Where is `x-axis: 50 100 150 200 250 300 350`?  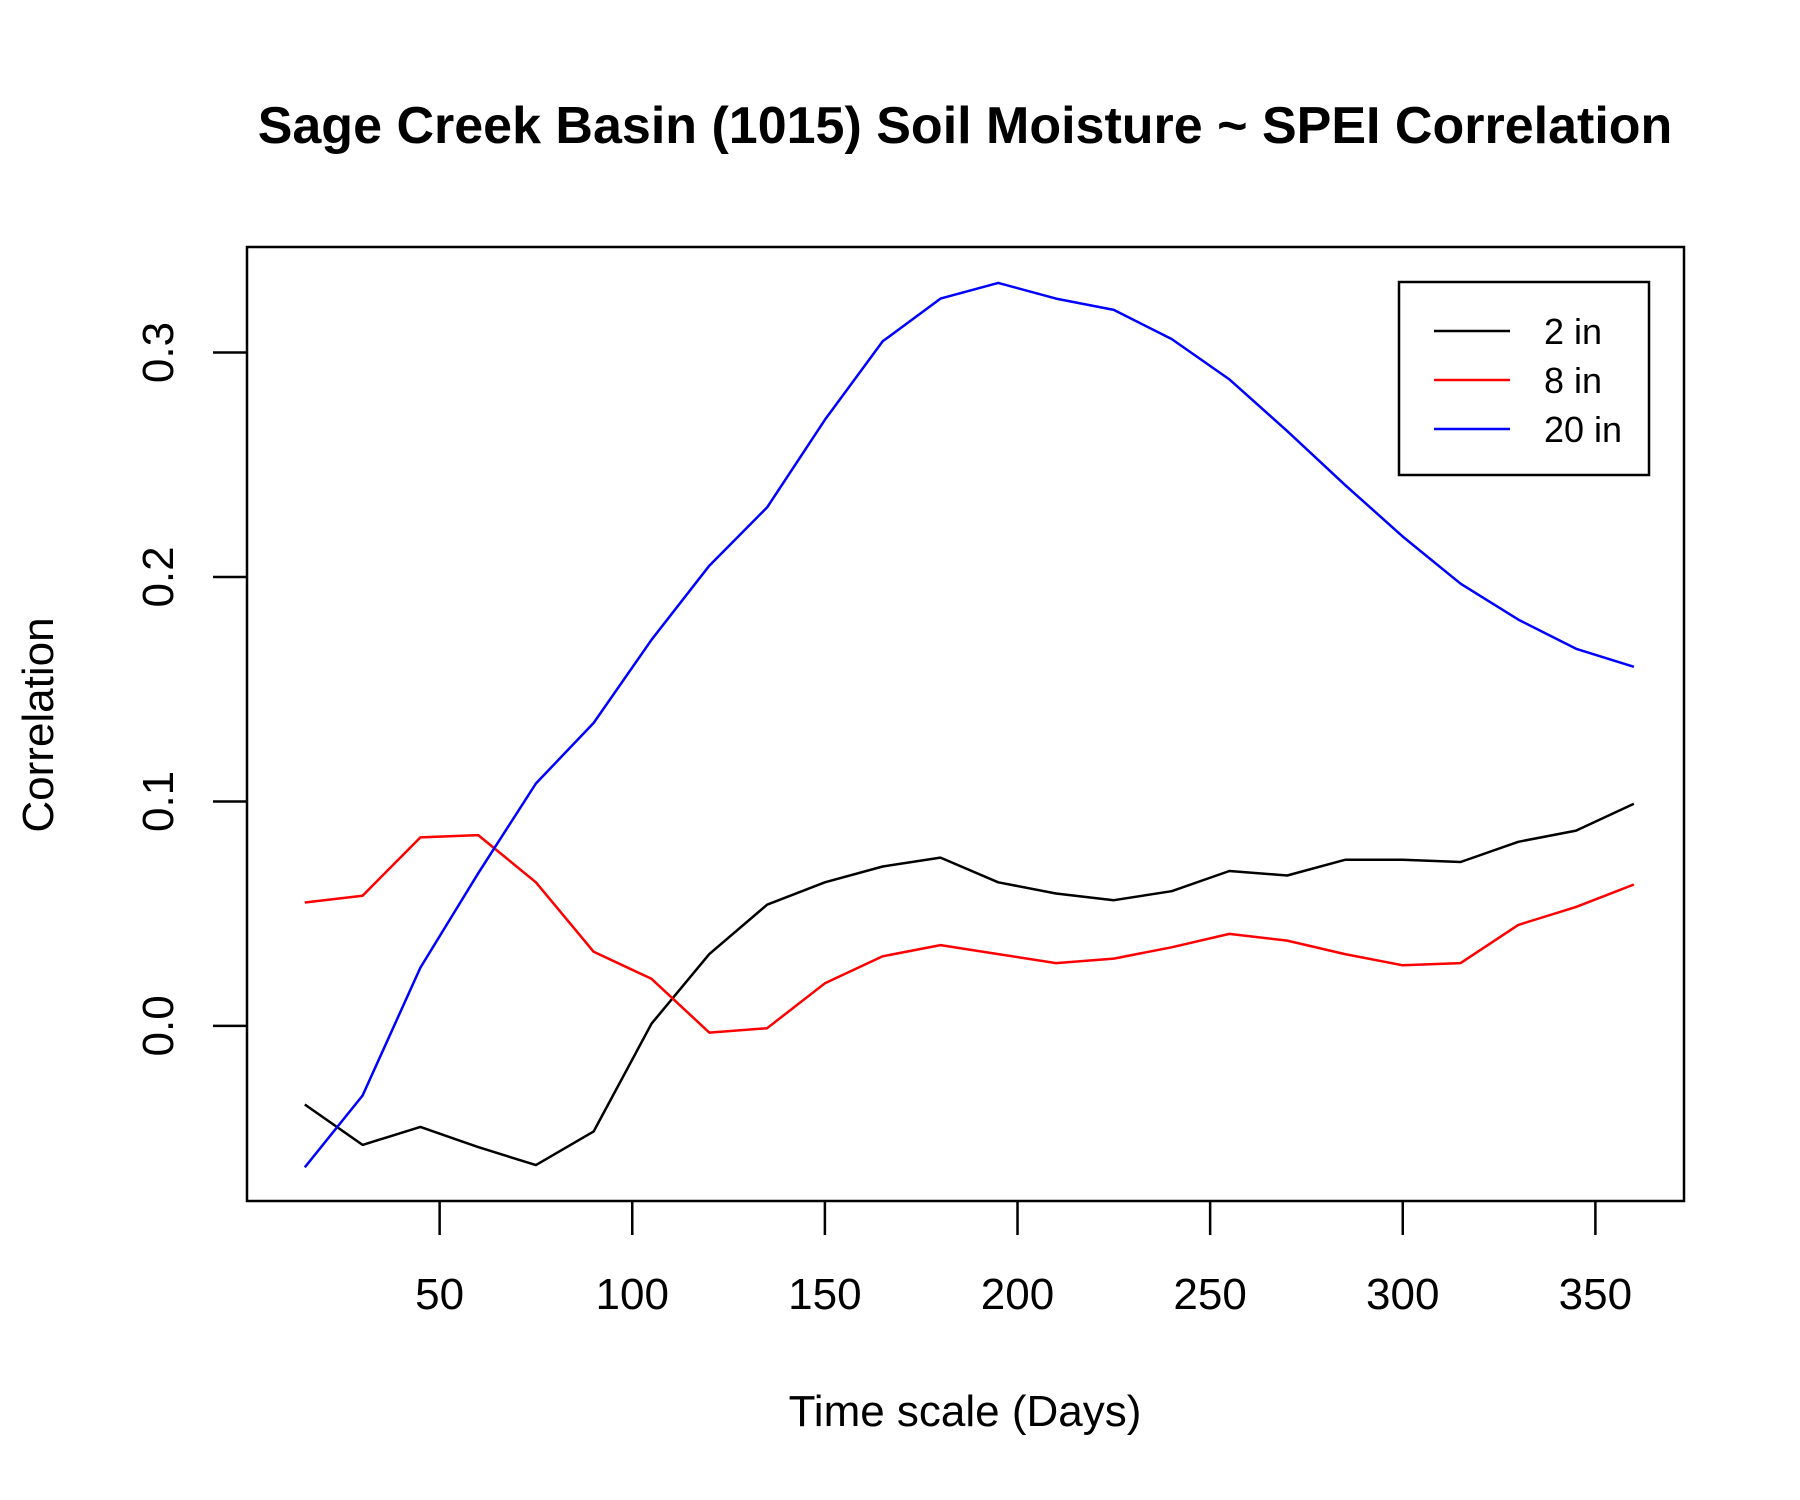 x-axis: 50 100 150 200 250 300 350 is located at coordinates (1023, 1260).